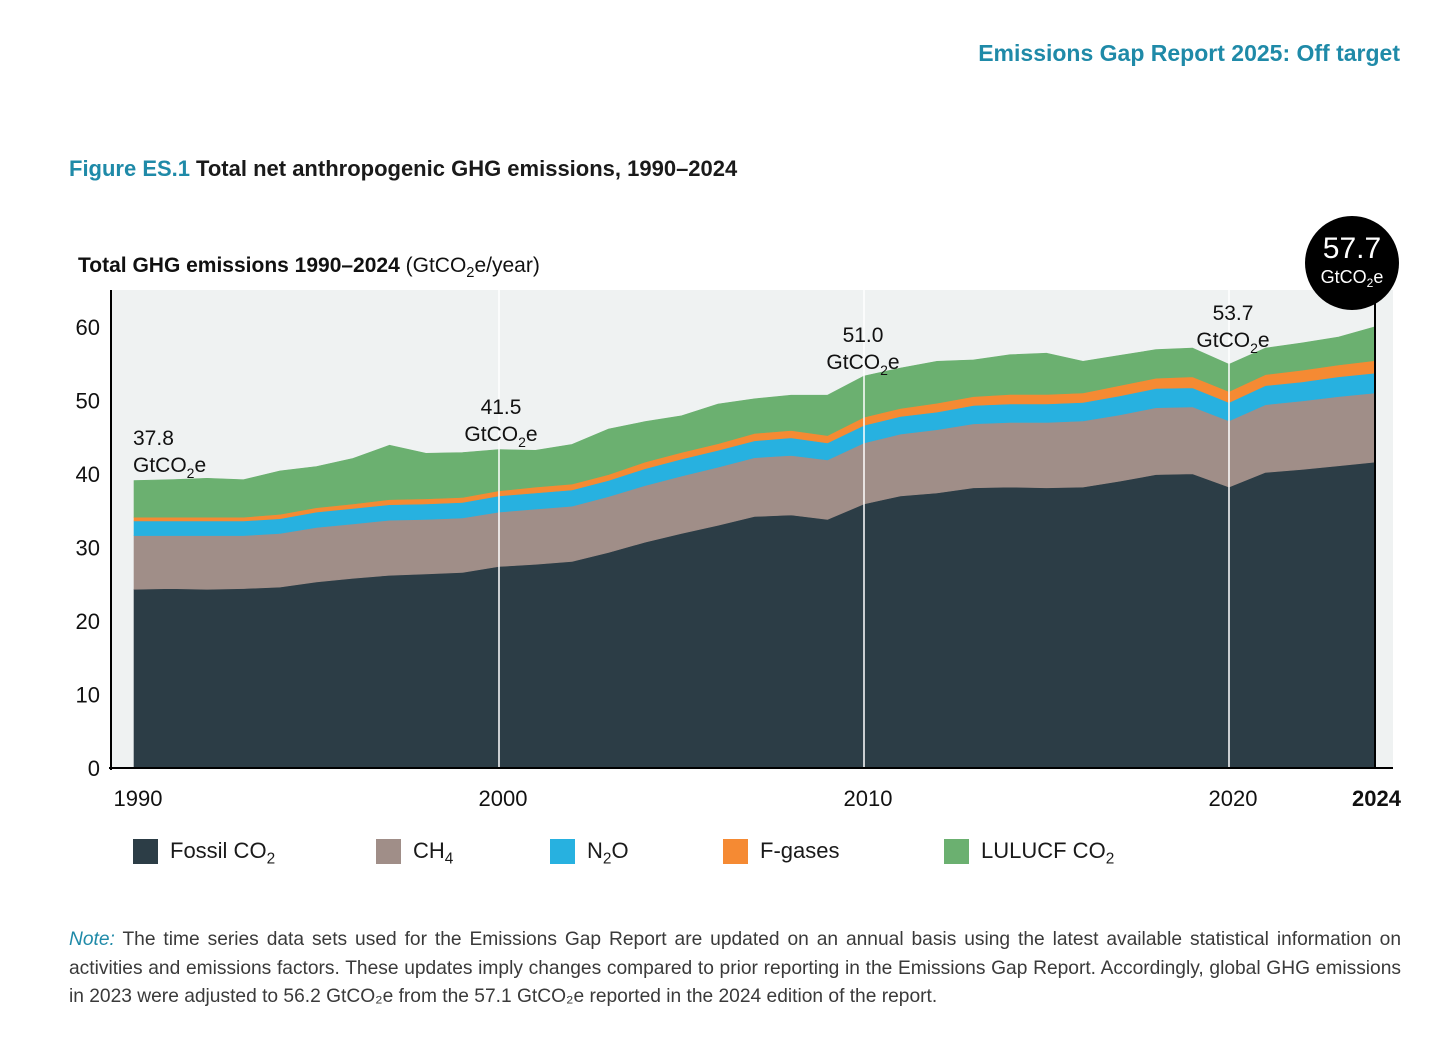 The image size is (1456, 1037). What do you see at coordinates (88, 327) in the screenshot?
I see `y-tick-label: 60` at bounding box center [88, 327].